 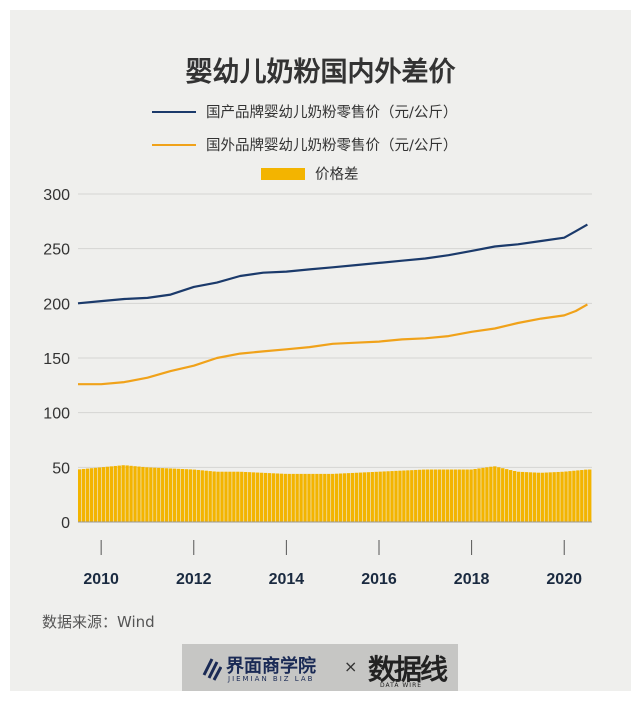 What do you see at coordinates (174, 111) in the screenshot?
I see `legend-swatch-domestic` at bounding box center [174, 111].